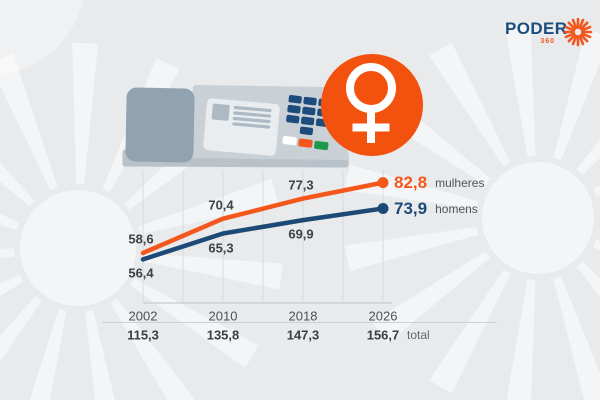 The image size is (600, 400). Describe the element at coordinates (221, 247) in the screenshot. I see `point-label-homens: 65,3` at that location.